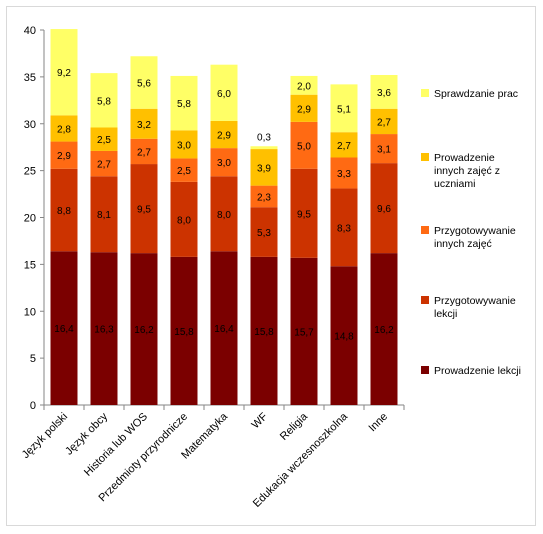  Describe the element at coordinates (33, 359) in the screenshot. I see `y-tick-label: 5` at that location.